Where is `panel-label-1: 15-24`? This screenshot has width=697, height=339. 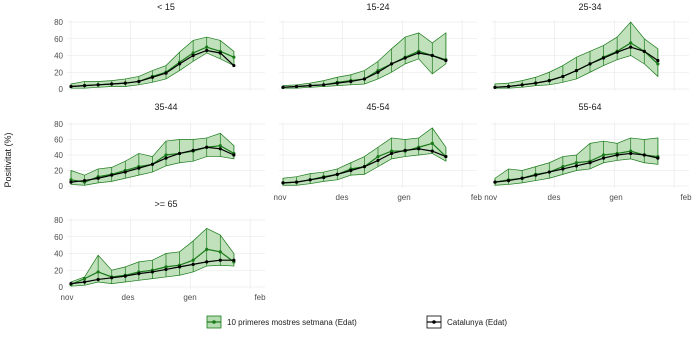
panel-label-1: 15-24 is located at coordinates (377, 7).